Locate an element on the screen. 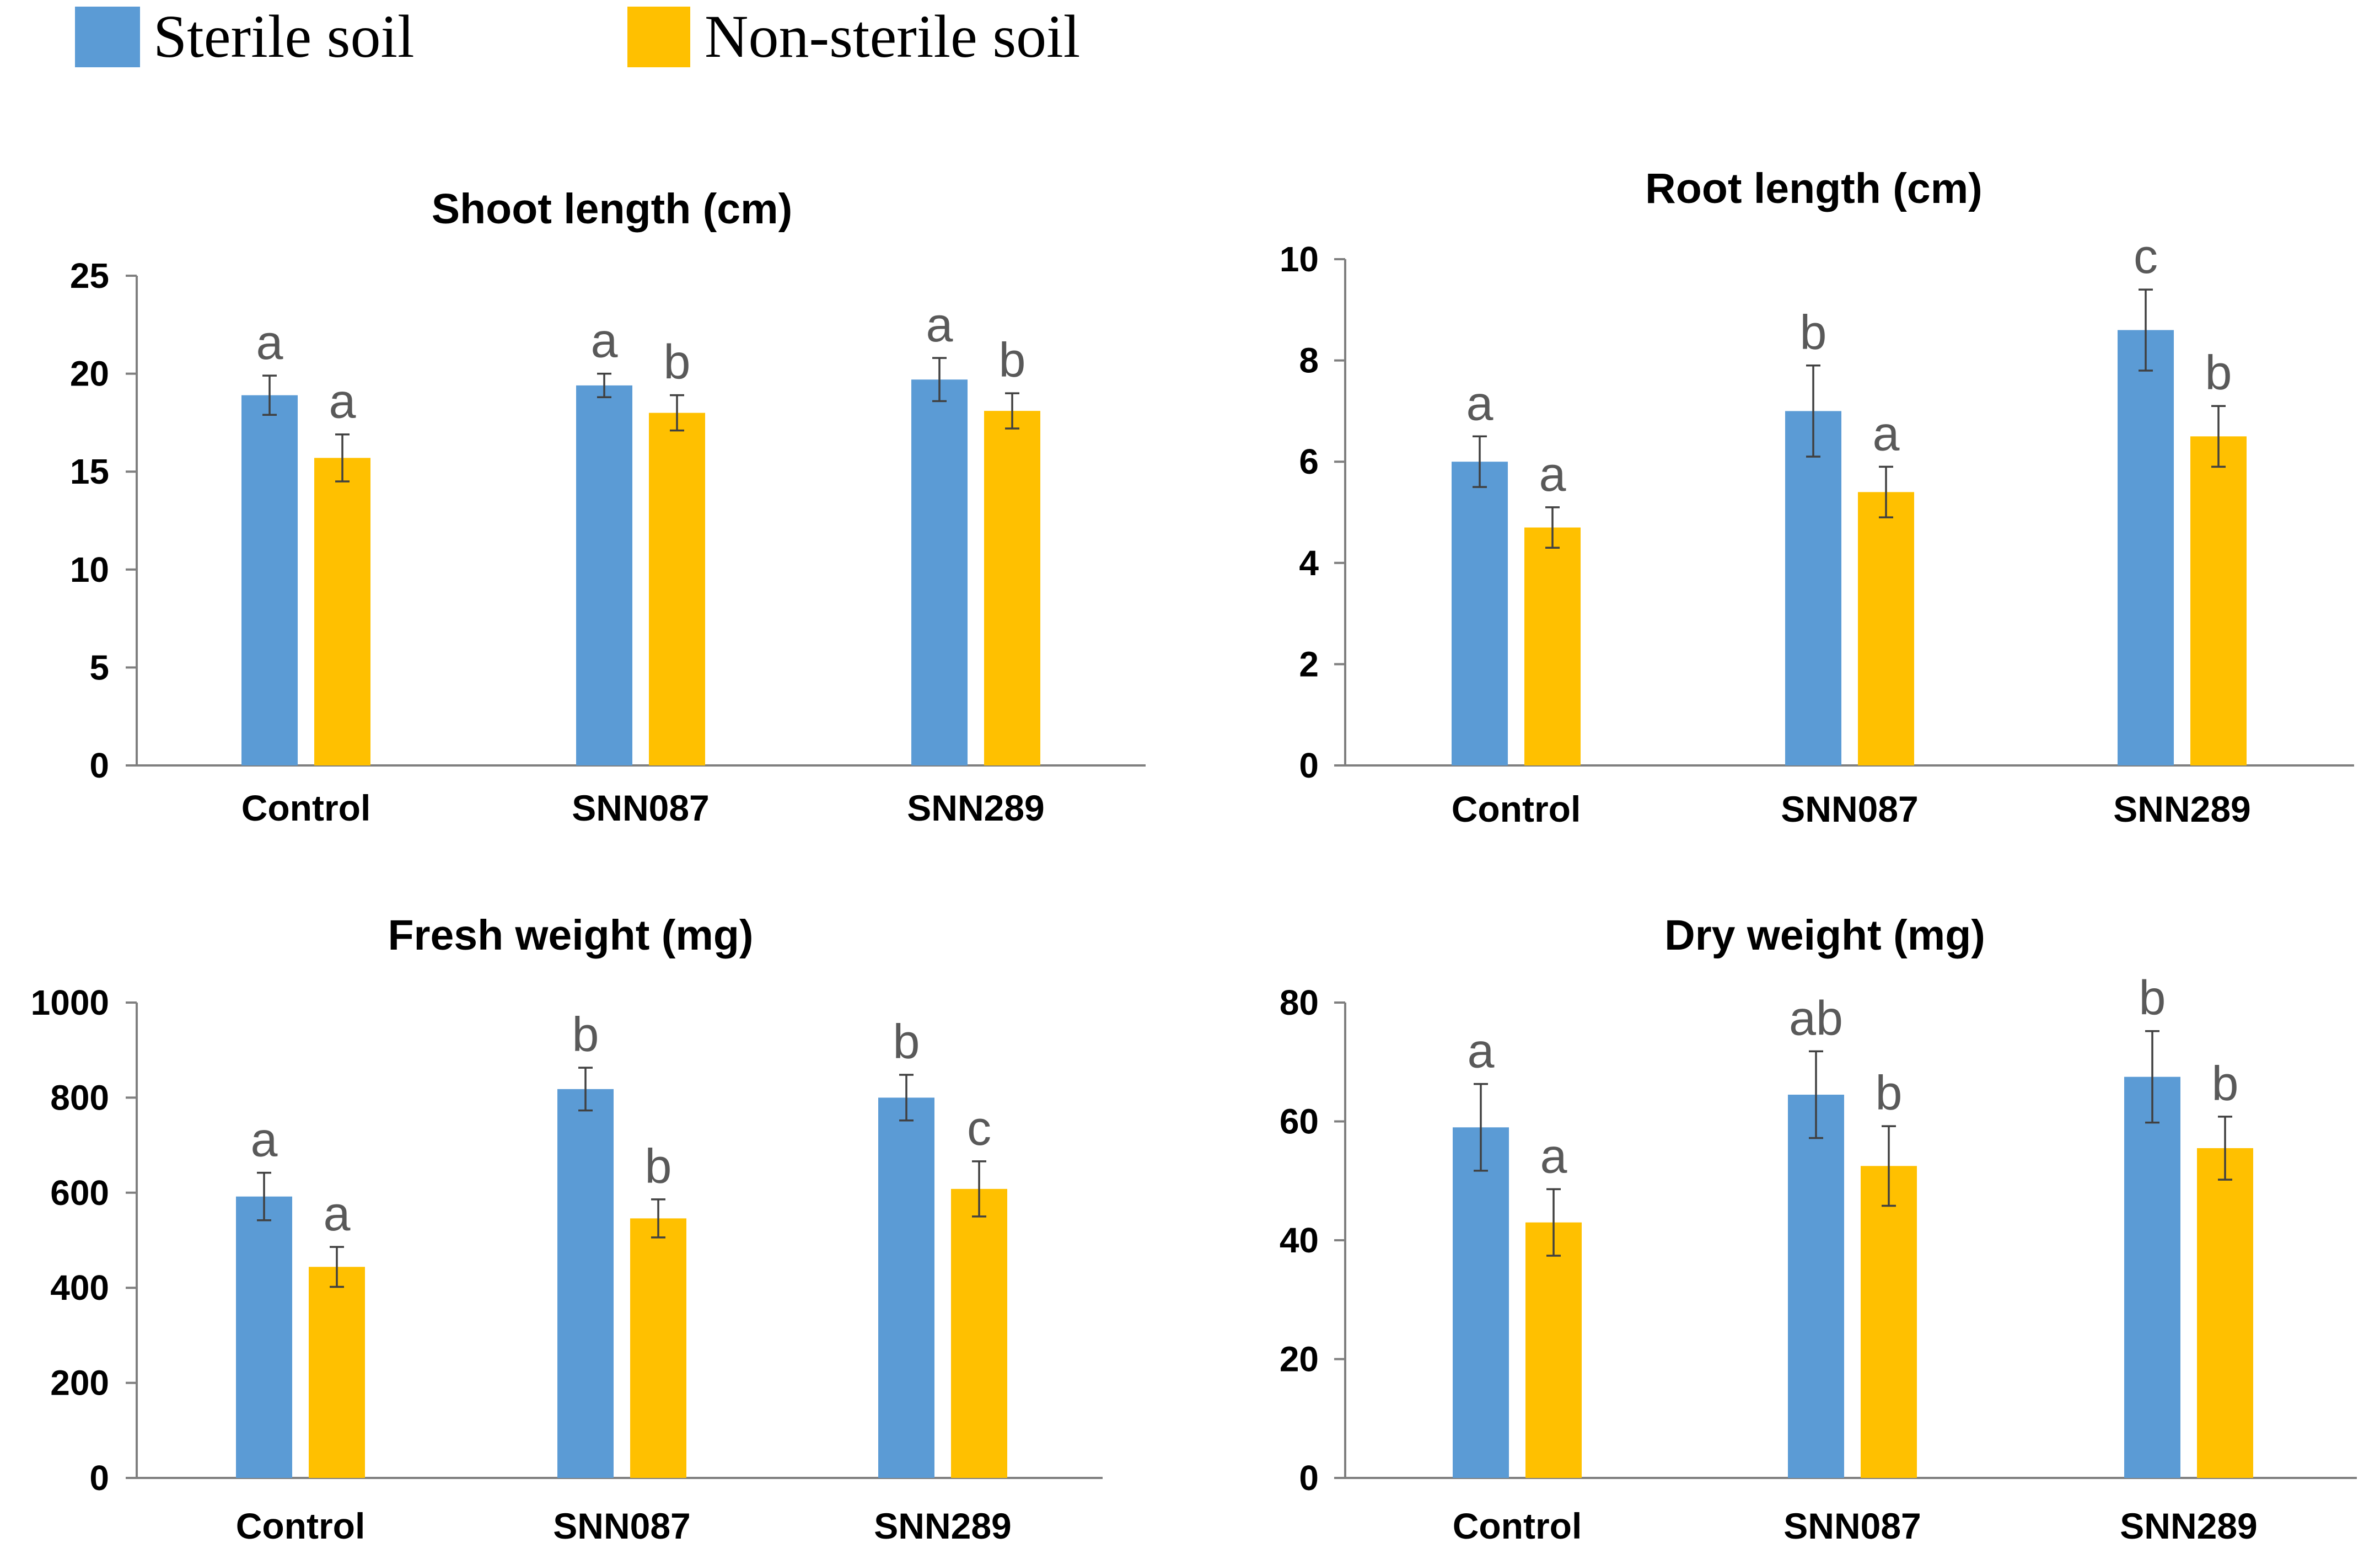 The width and height of the screenshot is (2380, 1559). y-tick-label: 800 is located at coordinates (80, 1097).